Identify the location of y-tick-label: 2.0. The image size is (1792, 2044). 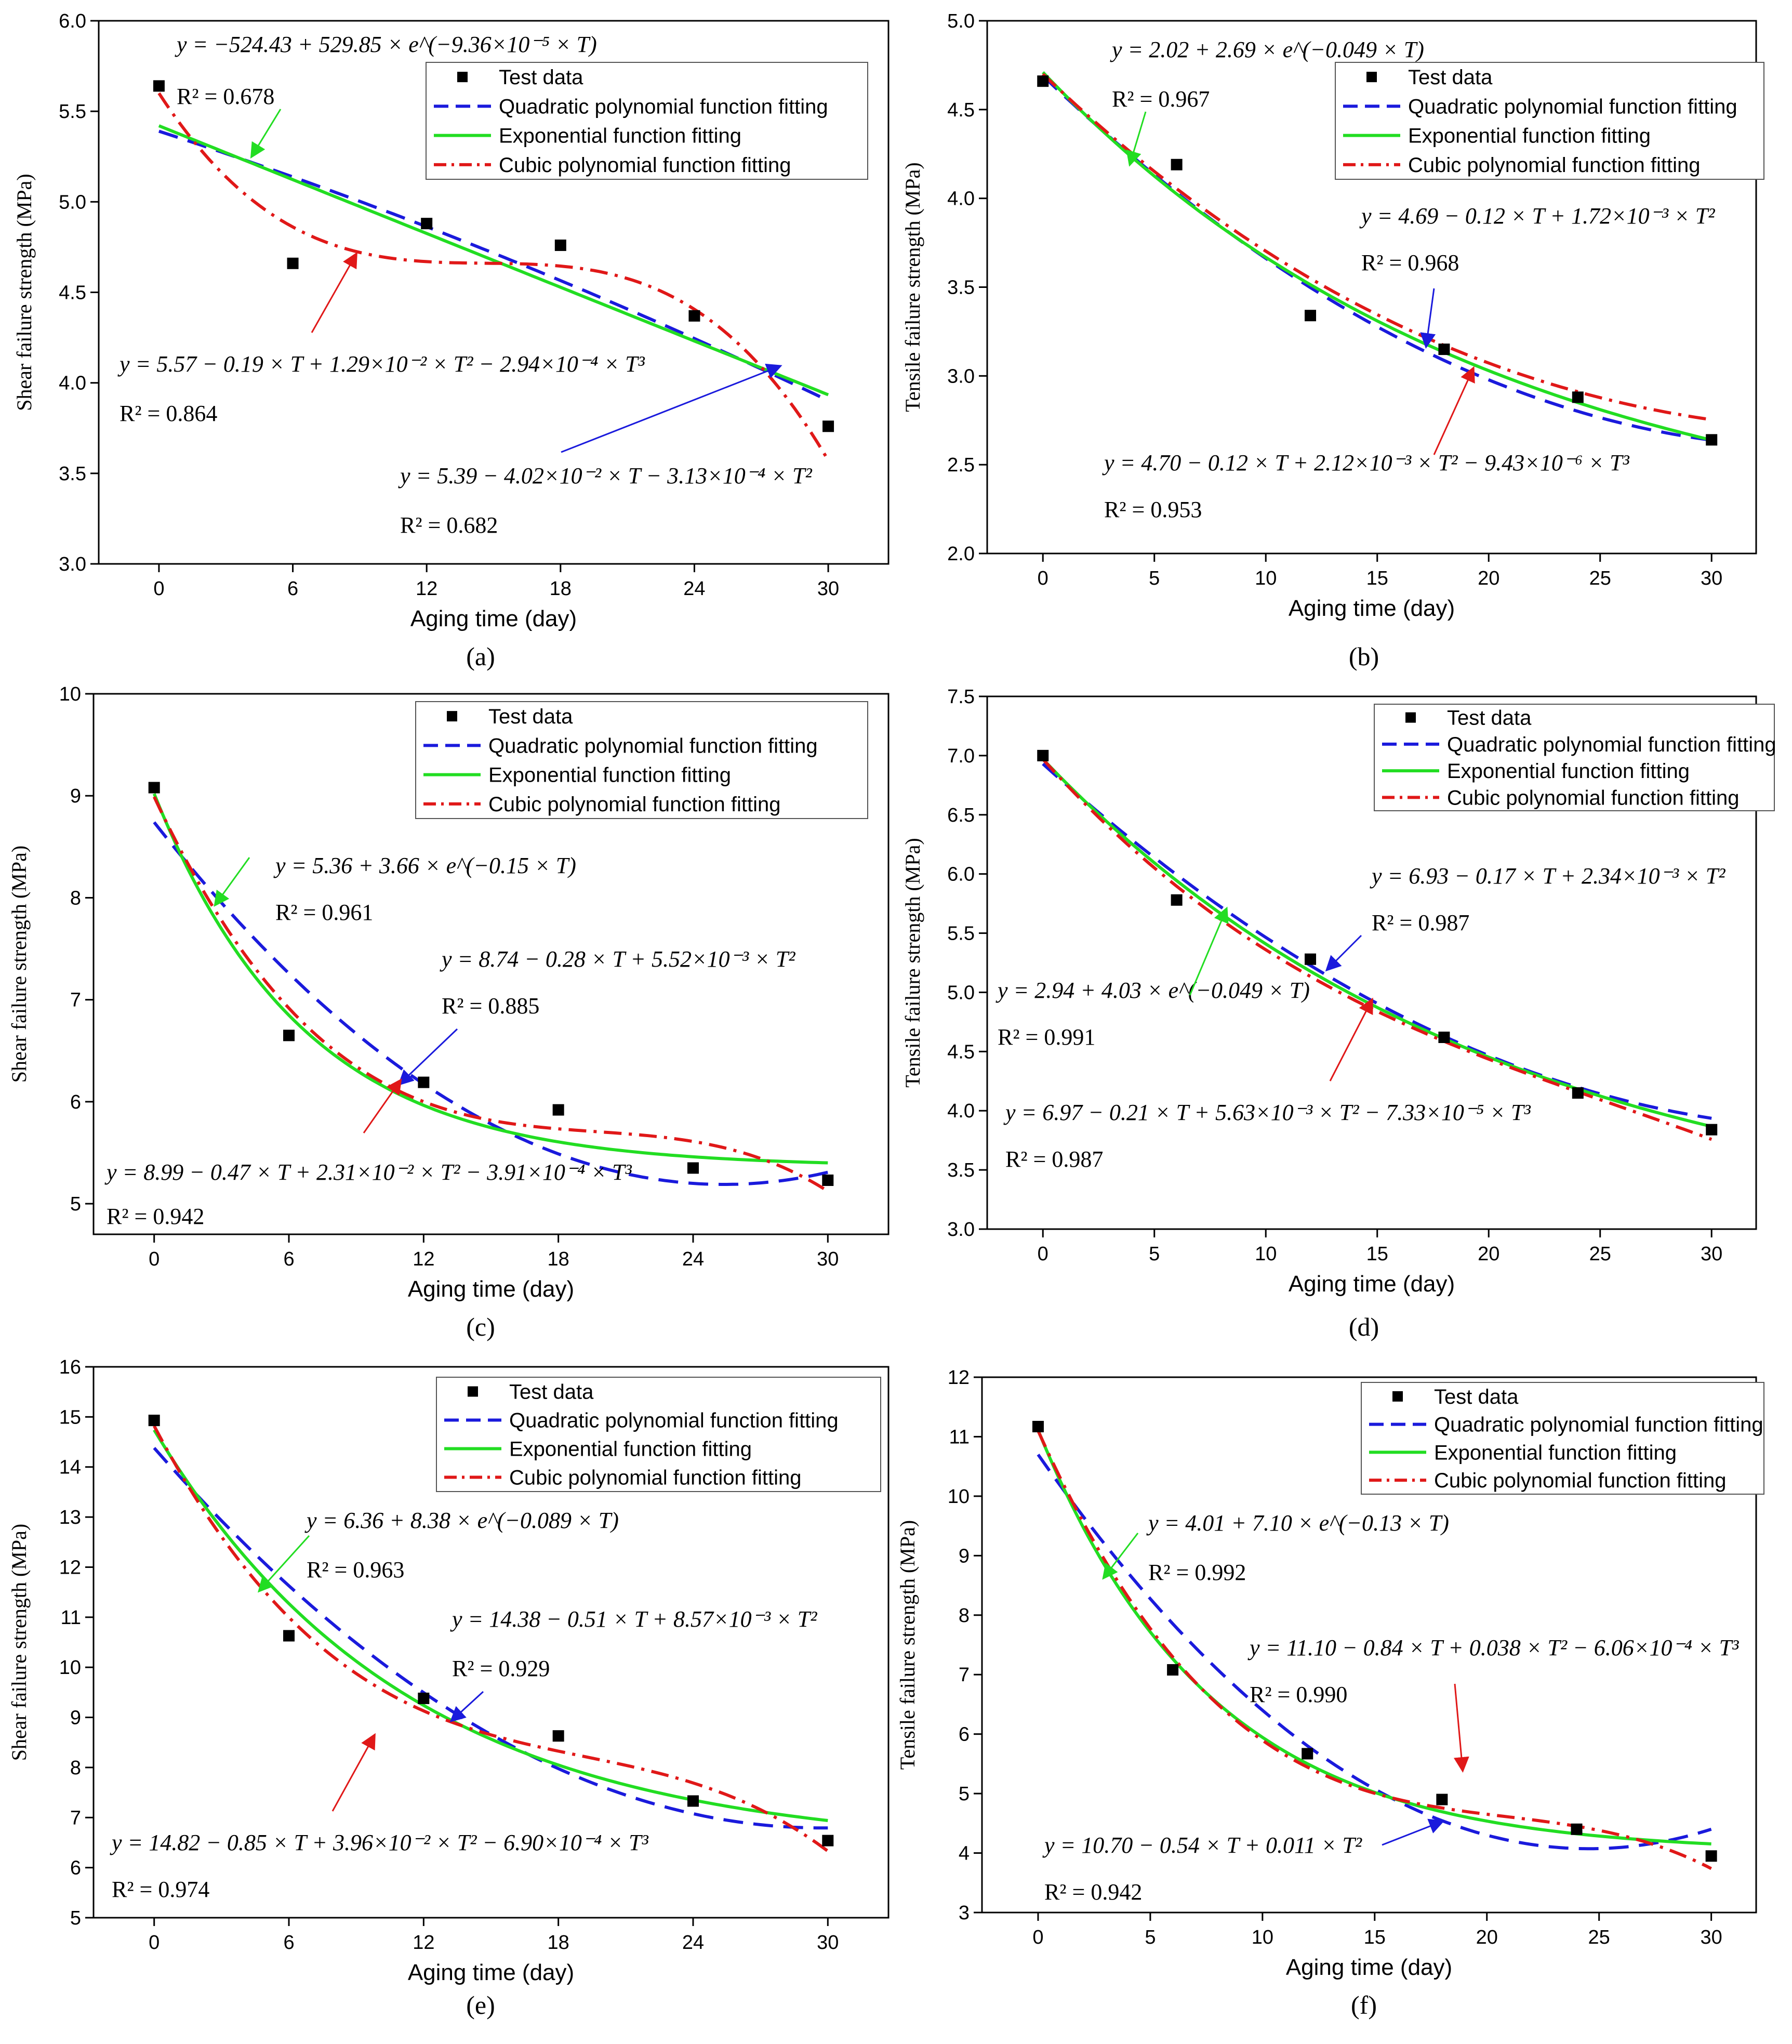
(961, 554).